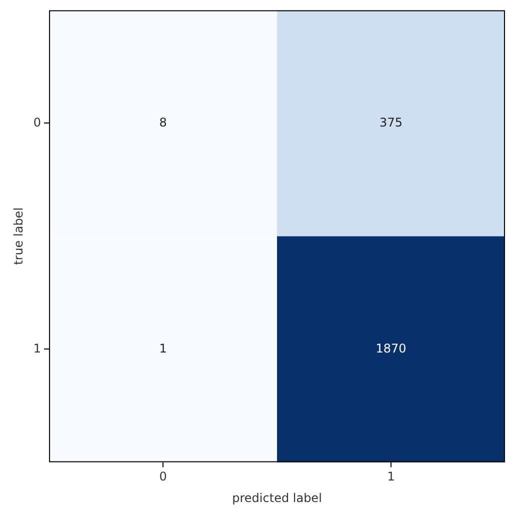 The width and height of the screenshot is (506, 514). Describe the element at coordinates (18, 236) in the screenshot. I see `y-axis-title: true label` at that location.